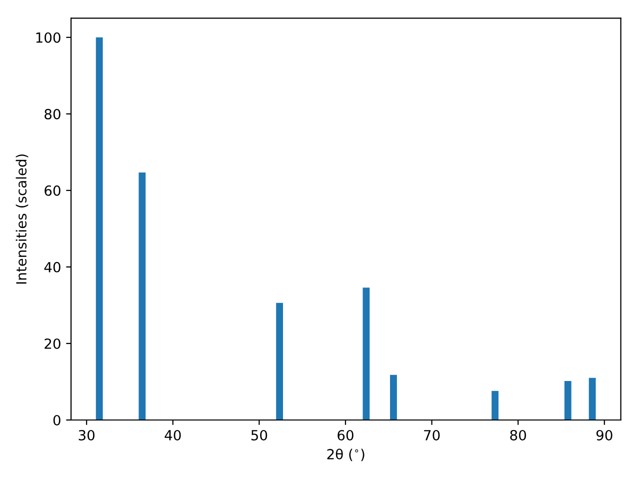 This screenshot has width=640, height=480. What do you see at coordinates (86, 435) in the screenshot?
I see `x-tick-label: 30` at bounding box center [86, 435].